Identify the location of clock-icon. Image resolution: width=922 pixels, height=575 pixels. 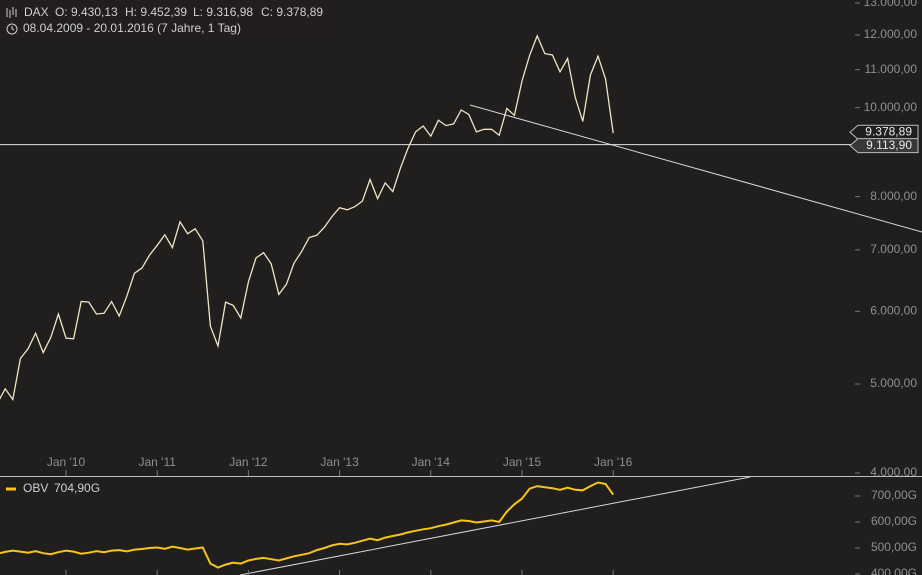
(12, 29).